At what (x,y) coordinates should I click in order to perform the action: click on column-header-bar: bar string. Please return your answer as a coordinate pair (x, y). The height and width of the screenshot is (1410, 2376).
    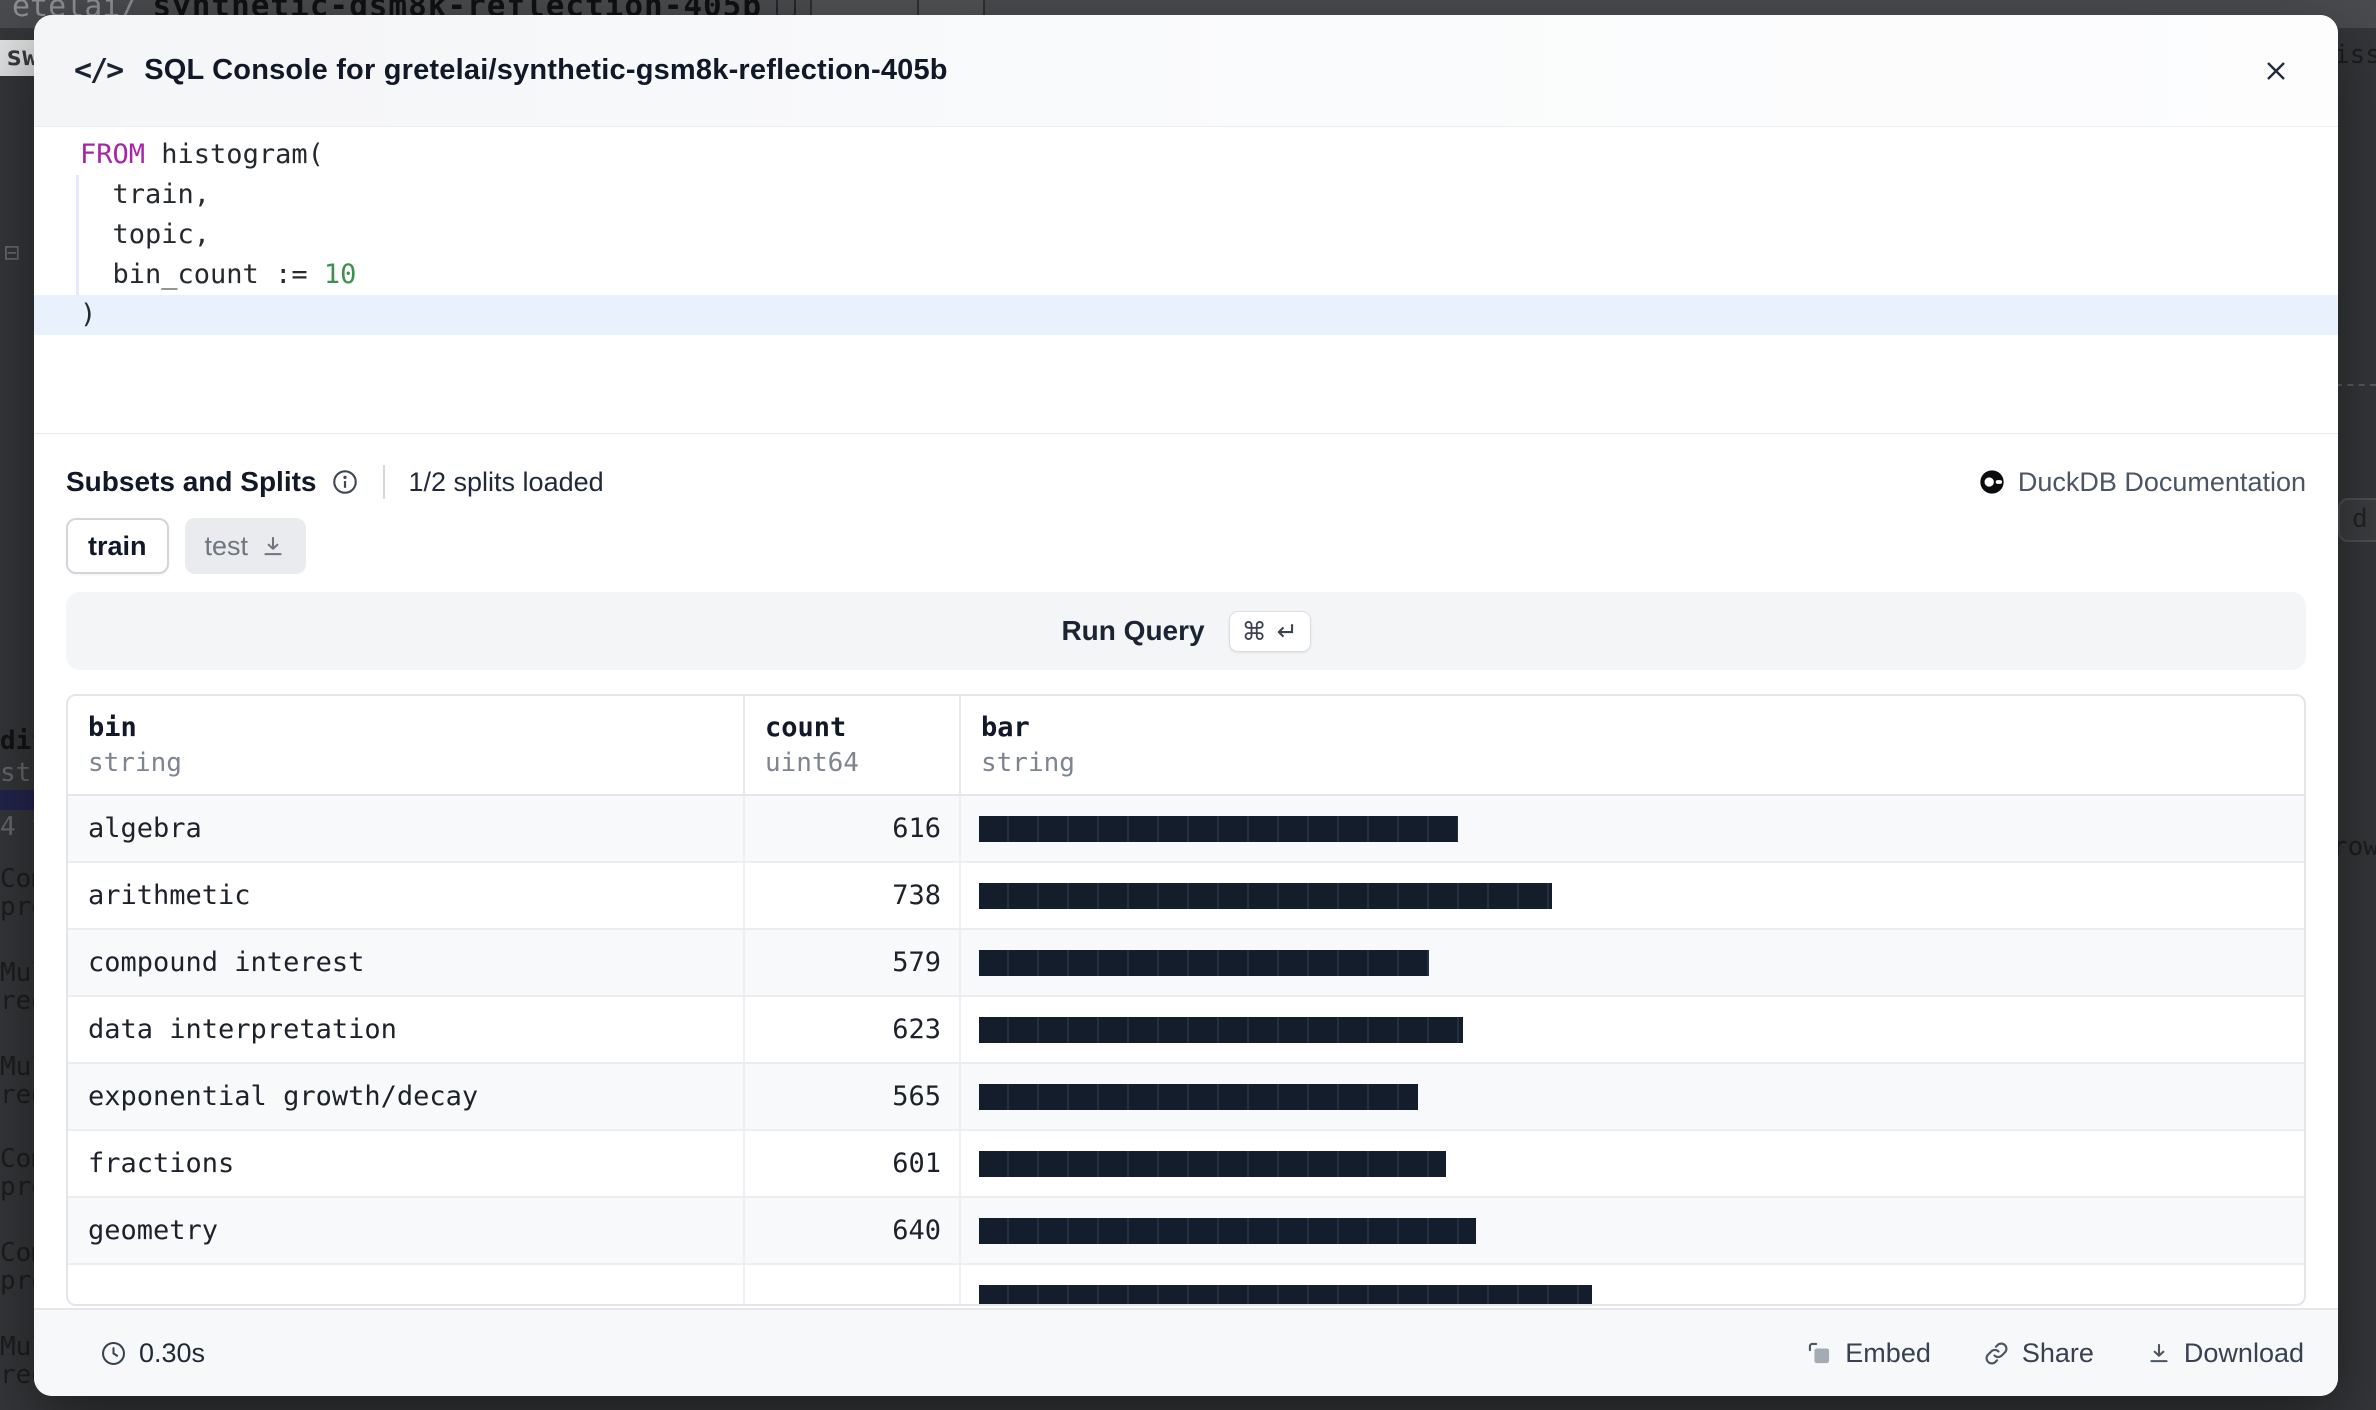
    Looking at the image, I should click on (1632, 745).